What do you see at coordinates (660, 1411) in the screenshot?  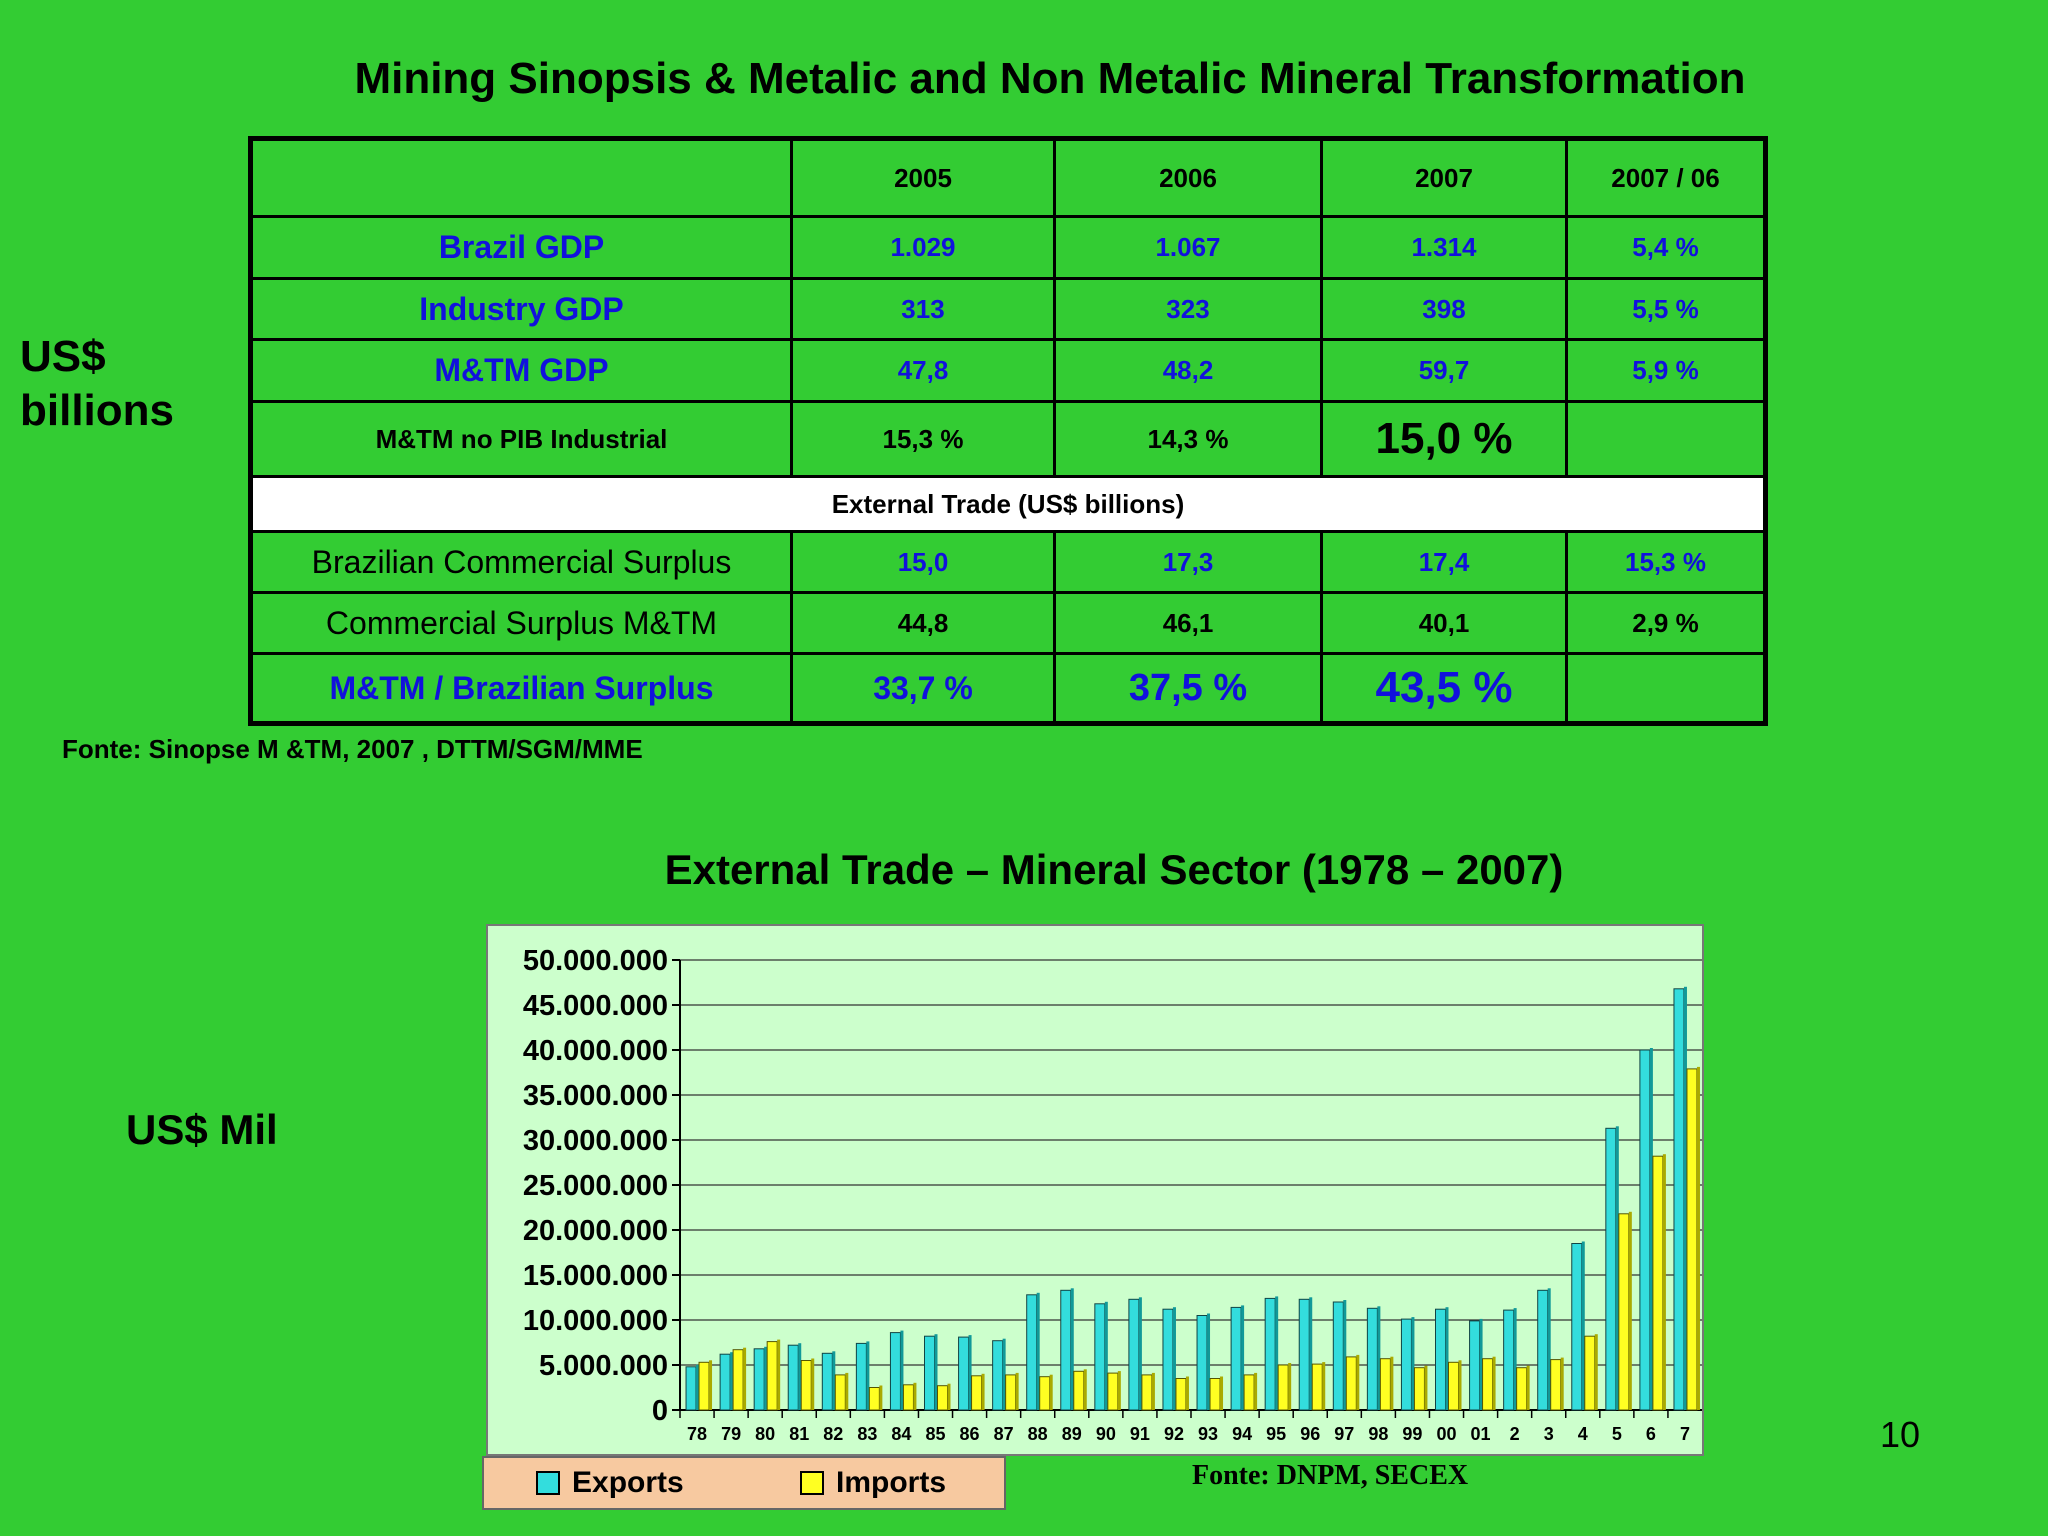 I see `y-tick-label: 0` at bounding box center [660, 1411].